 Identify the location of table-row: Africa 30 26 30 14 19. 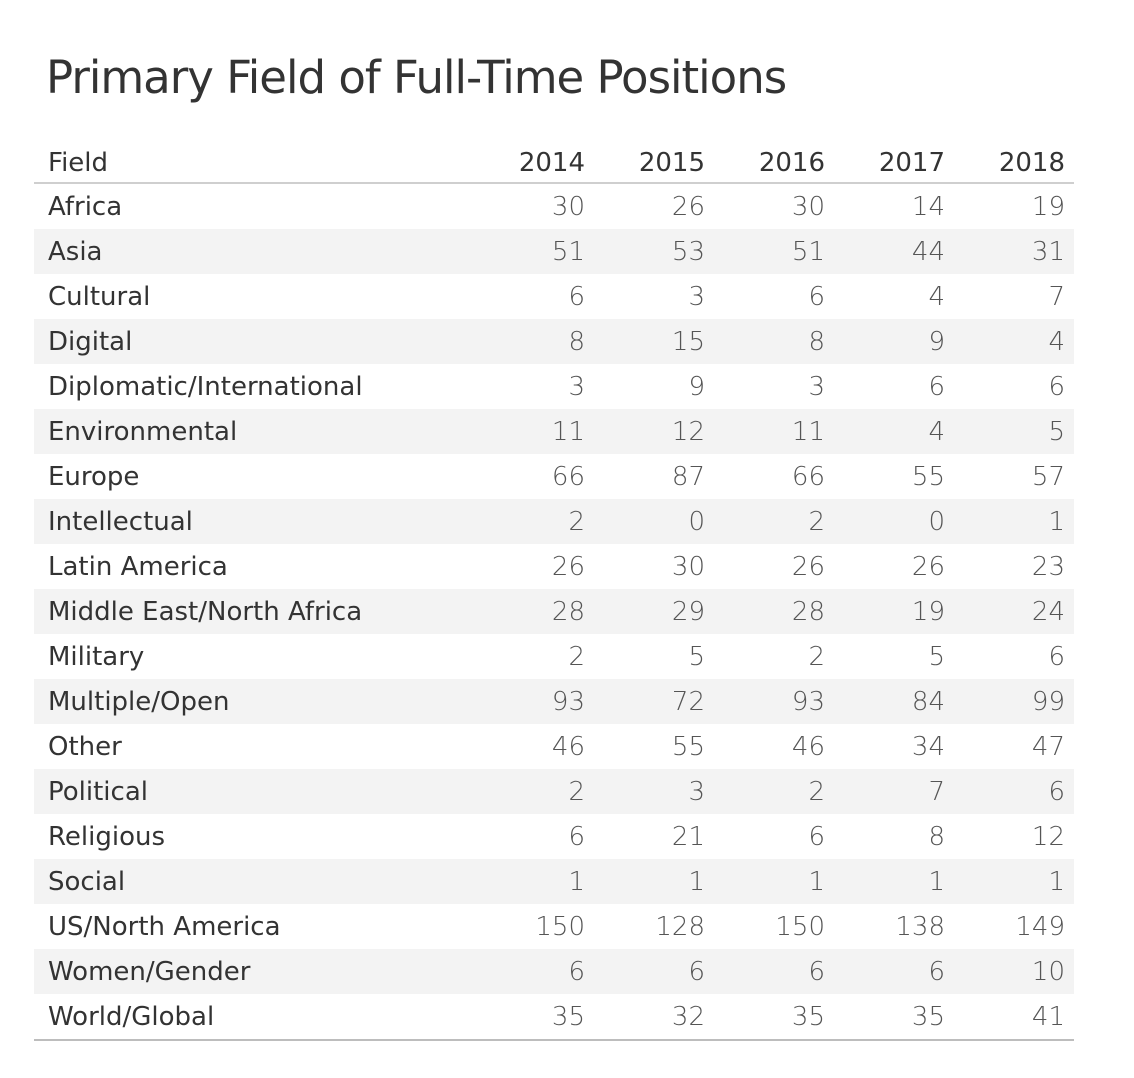
(554, 206).